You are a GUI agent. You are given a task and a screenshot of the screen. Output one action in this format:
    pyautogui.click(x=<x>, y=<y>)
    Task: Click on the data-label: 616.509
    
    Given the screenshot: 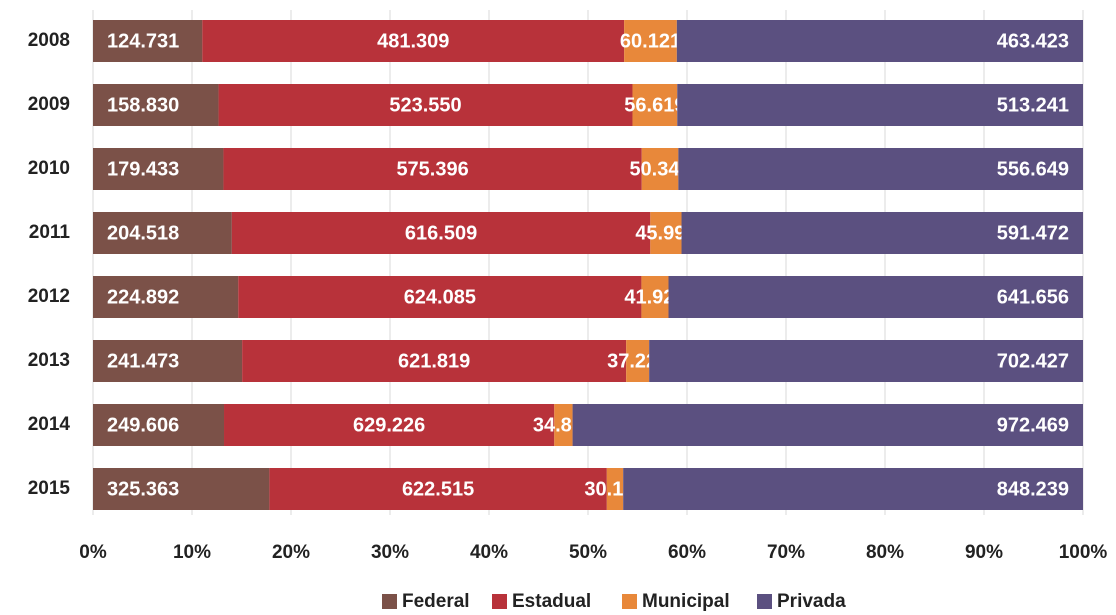 What is the action you would take?
    pyautogui.click(x=441, y=233)
    